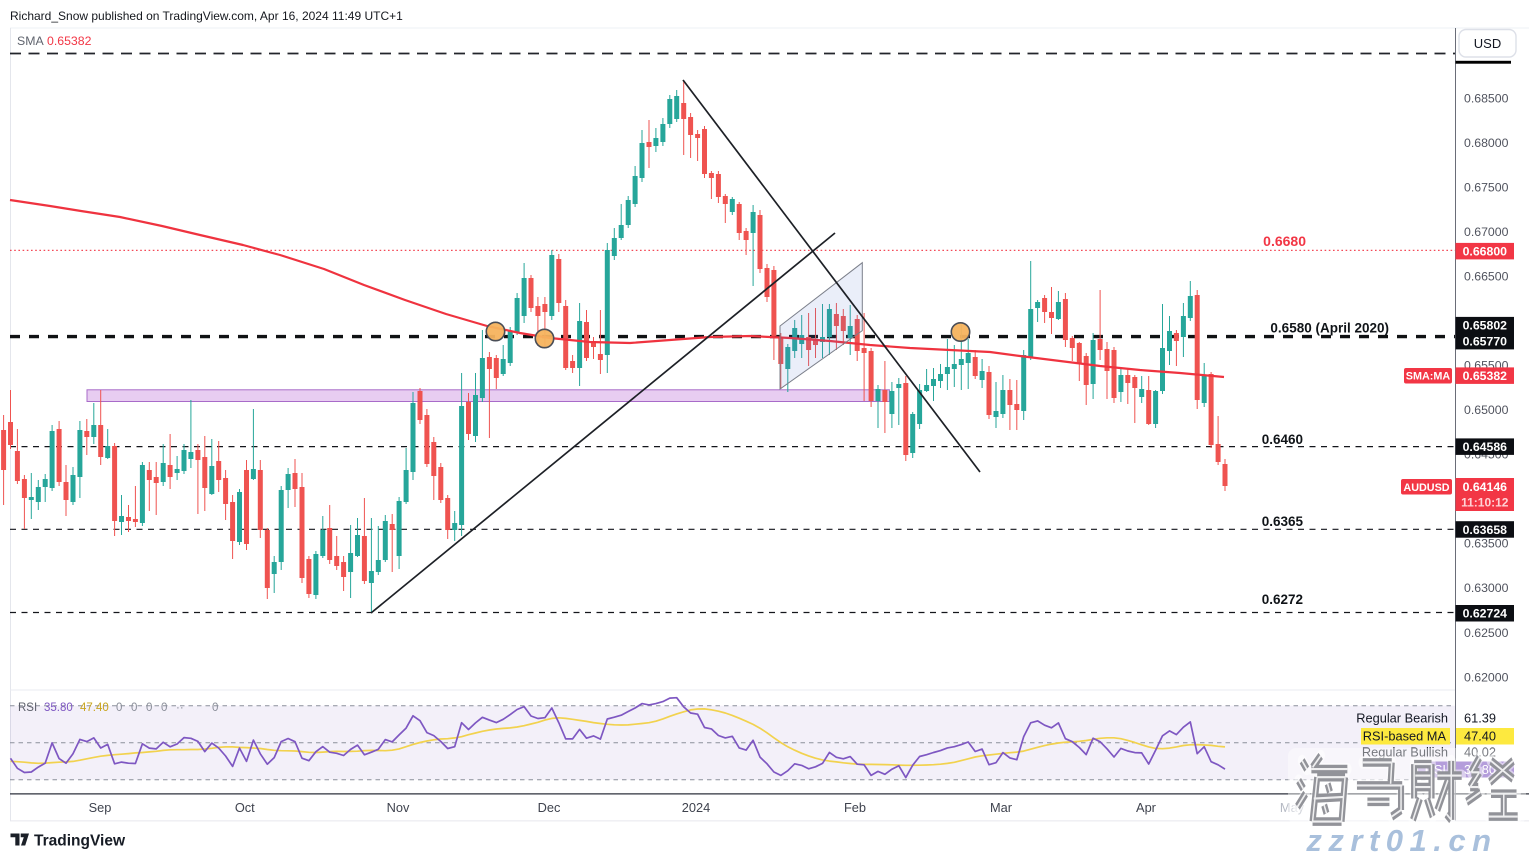  I want to click on svg-text: 11:10:12, so click(1485, 503).